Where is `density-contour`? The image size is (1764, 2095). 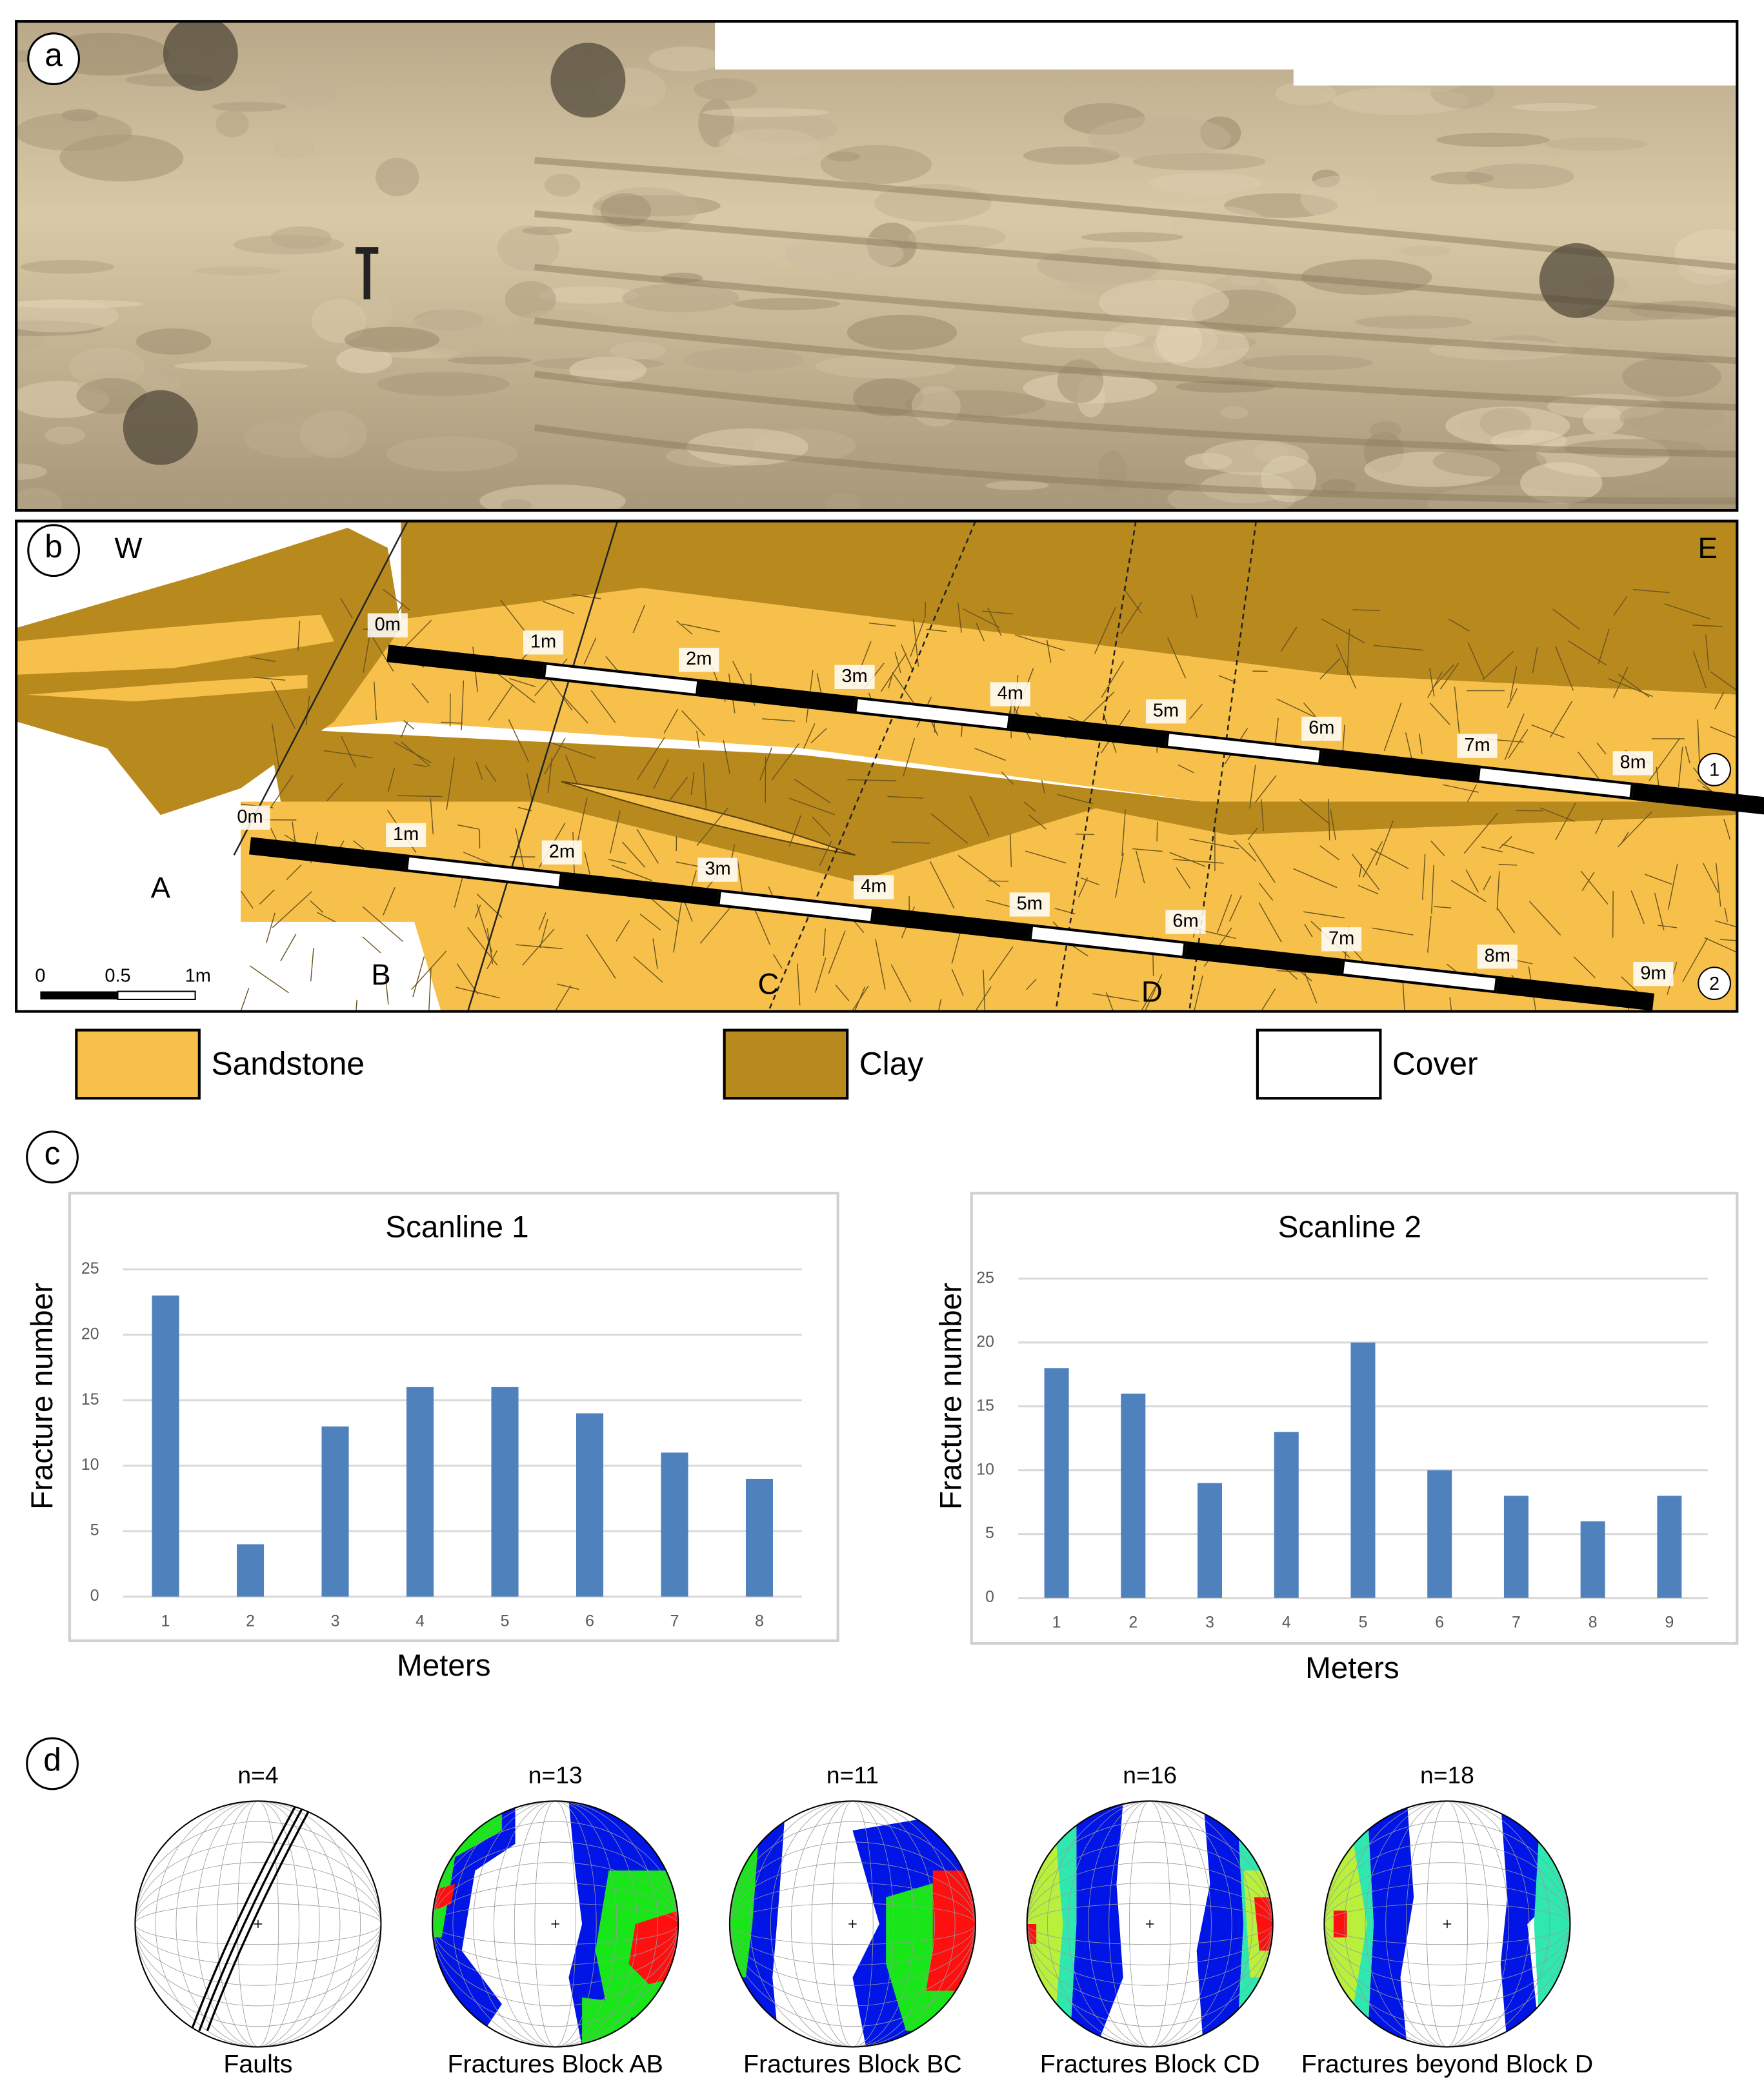
density-contour is located at coordinates (555, 1934).